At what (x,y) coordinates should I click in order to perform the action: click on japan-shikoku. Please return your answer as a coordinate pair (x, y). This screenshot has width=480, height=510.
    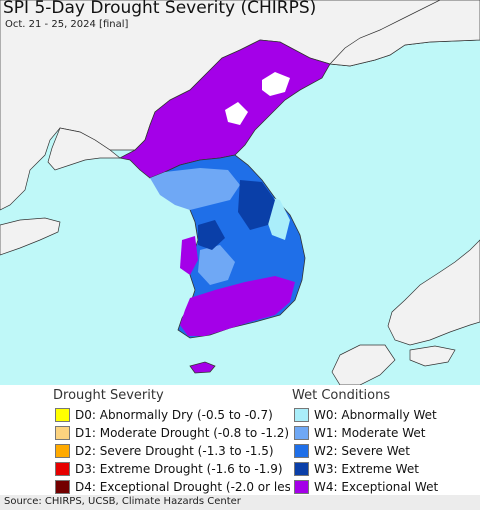
    Looking at the image, I should click on (432, 356).